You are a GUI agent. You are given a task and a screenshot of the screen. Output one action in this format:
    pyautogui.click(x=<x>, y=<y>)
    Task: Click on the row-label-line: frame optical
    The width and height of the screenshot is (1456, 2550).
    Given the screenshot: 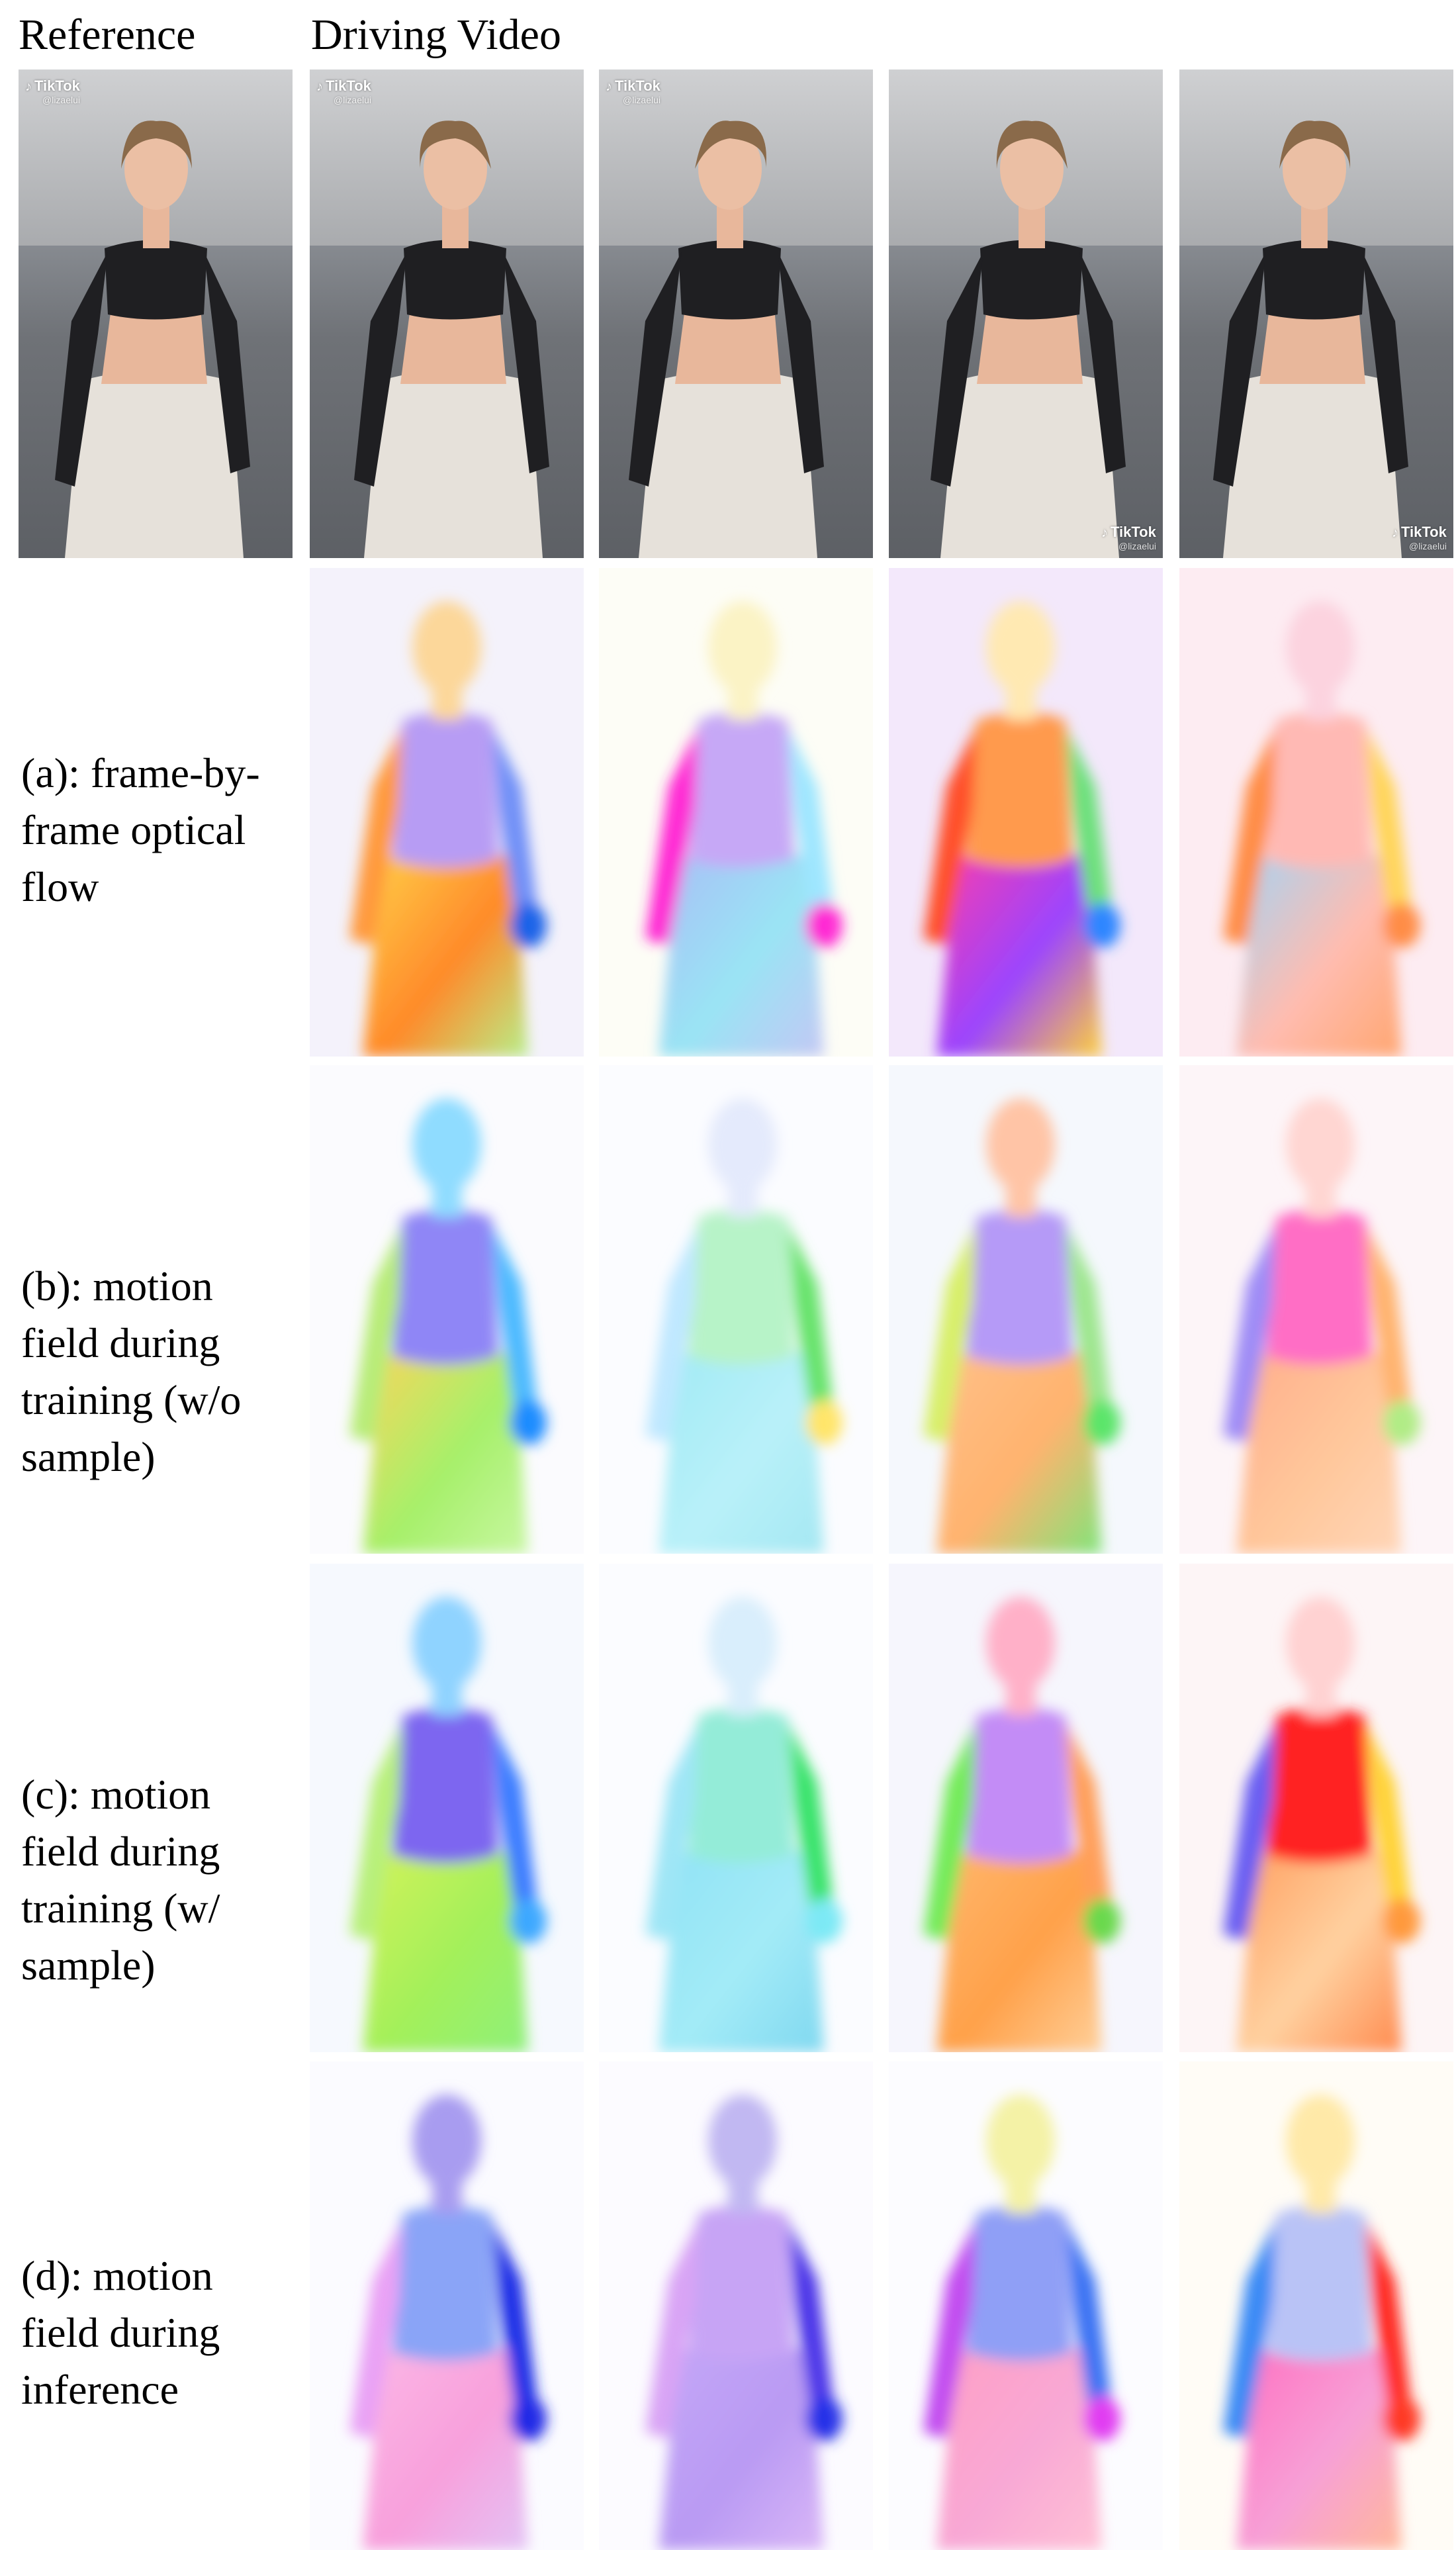 What is the action you would take?
    pyautogui.click(x=133, y=829)
    